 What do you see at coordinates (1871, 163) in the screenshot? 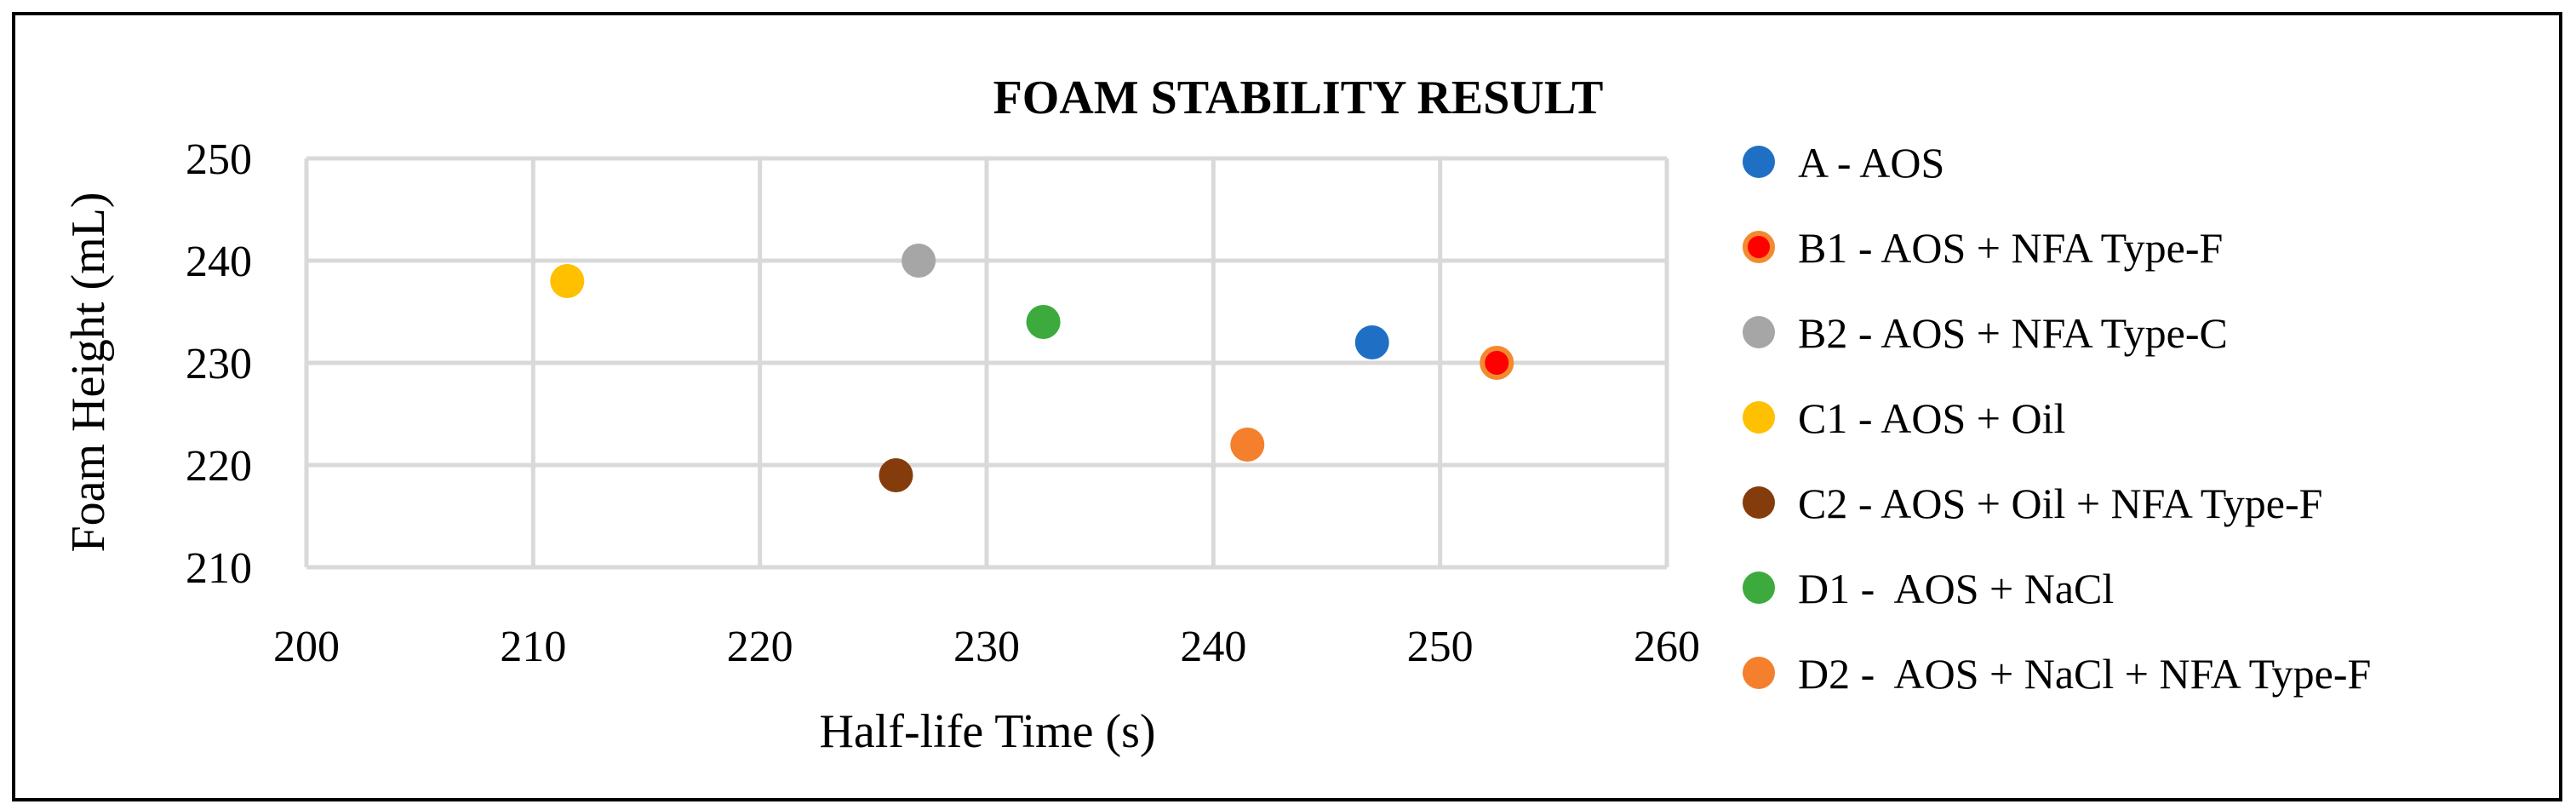
I see `legend-label: A - AOS` at bounding box center [1871, 163].